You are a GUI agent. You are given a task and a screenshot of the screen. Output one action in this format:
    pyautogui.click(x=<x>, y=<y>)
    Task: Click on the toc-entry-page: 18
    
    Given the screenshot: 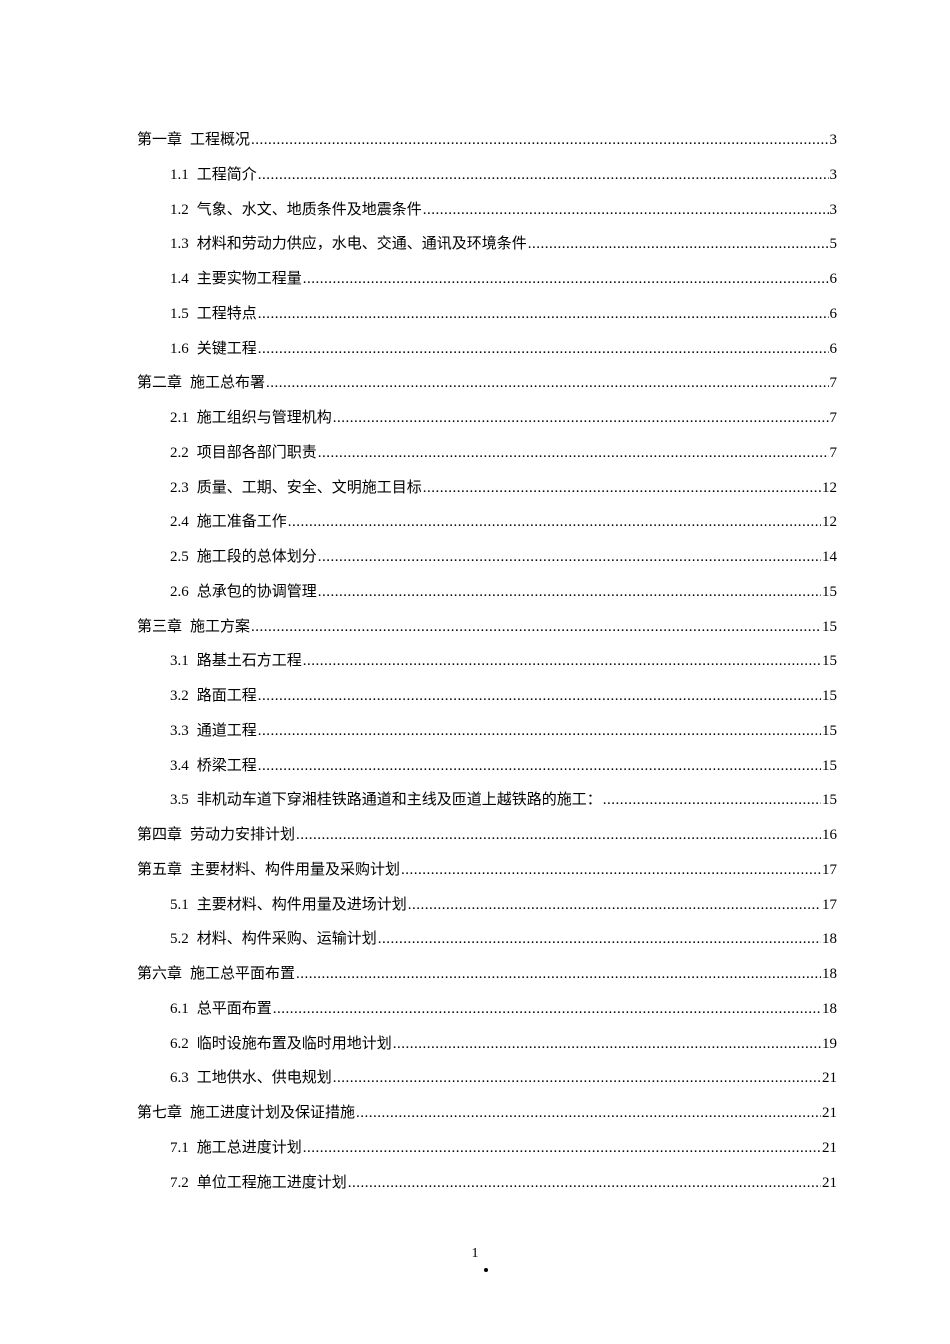 What is the action you would take?
    pyautogui.click(x=829, y=1008)
    